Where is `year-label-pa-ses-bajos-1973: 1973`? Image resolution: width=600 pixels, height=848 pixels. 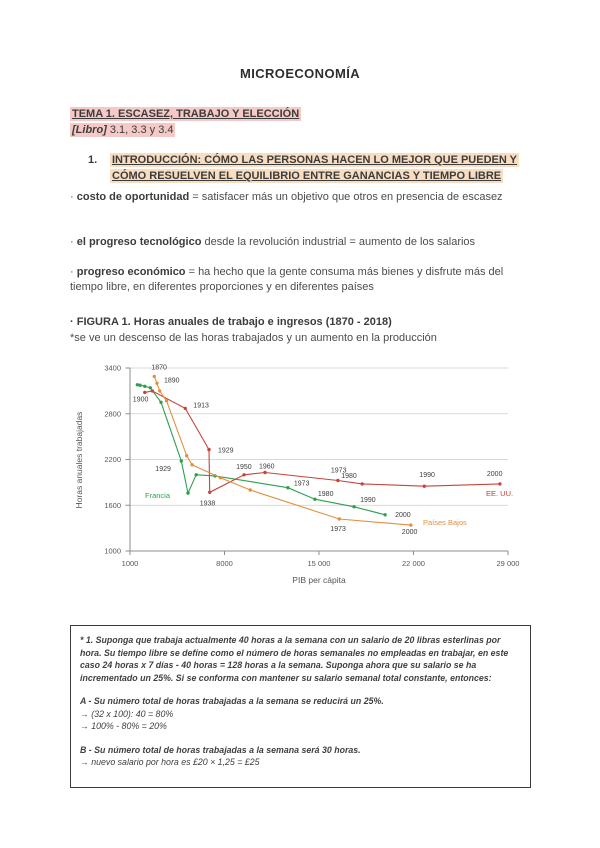
year-label-pa-ses-bajos-1973: 1973 is located at coordinates (338, 529).